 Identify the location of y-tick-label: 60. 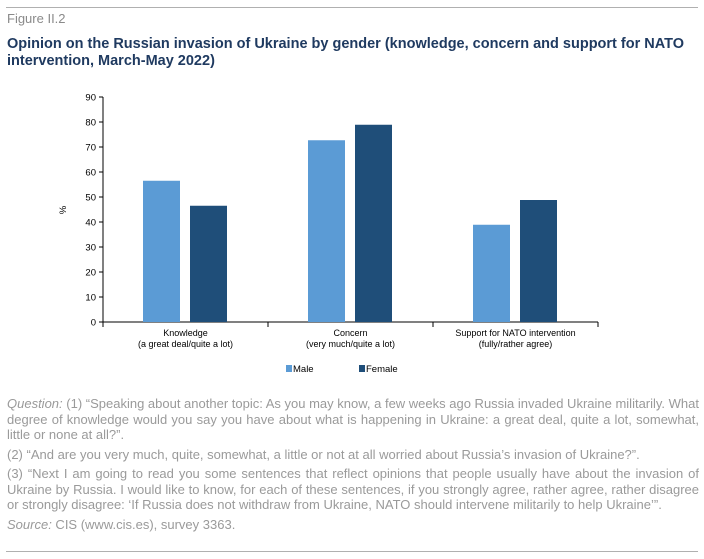
(90, 173).